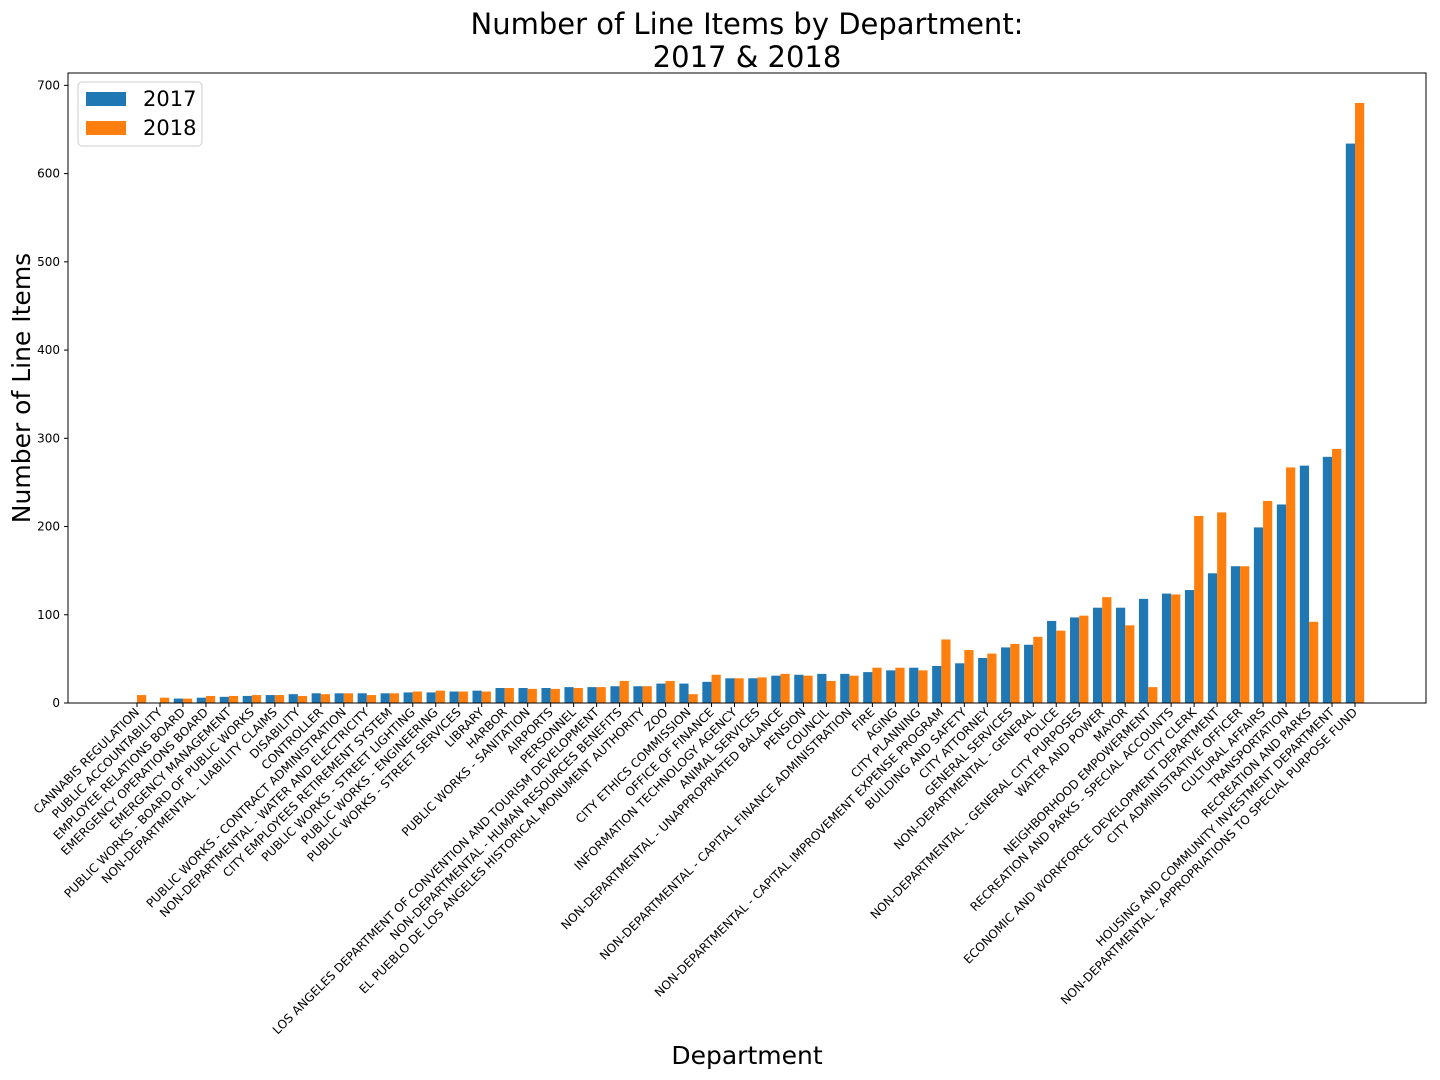 The height and width of the screenshot is (1080, 1440). I want to click on x-axis-label: Department, so click(746, 1055).